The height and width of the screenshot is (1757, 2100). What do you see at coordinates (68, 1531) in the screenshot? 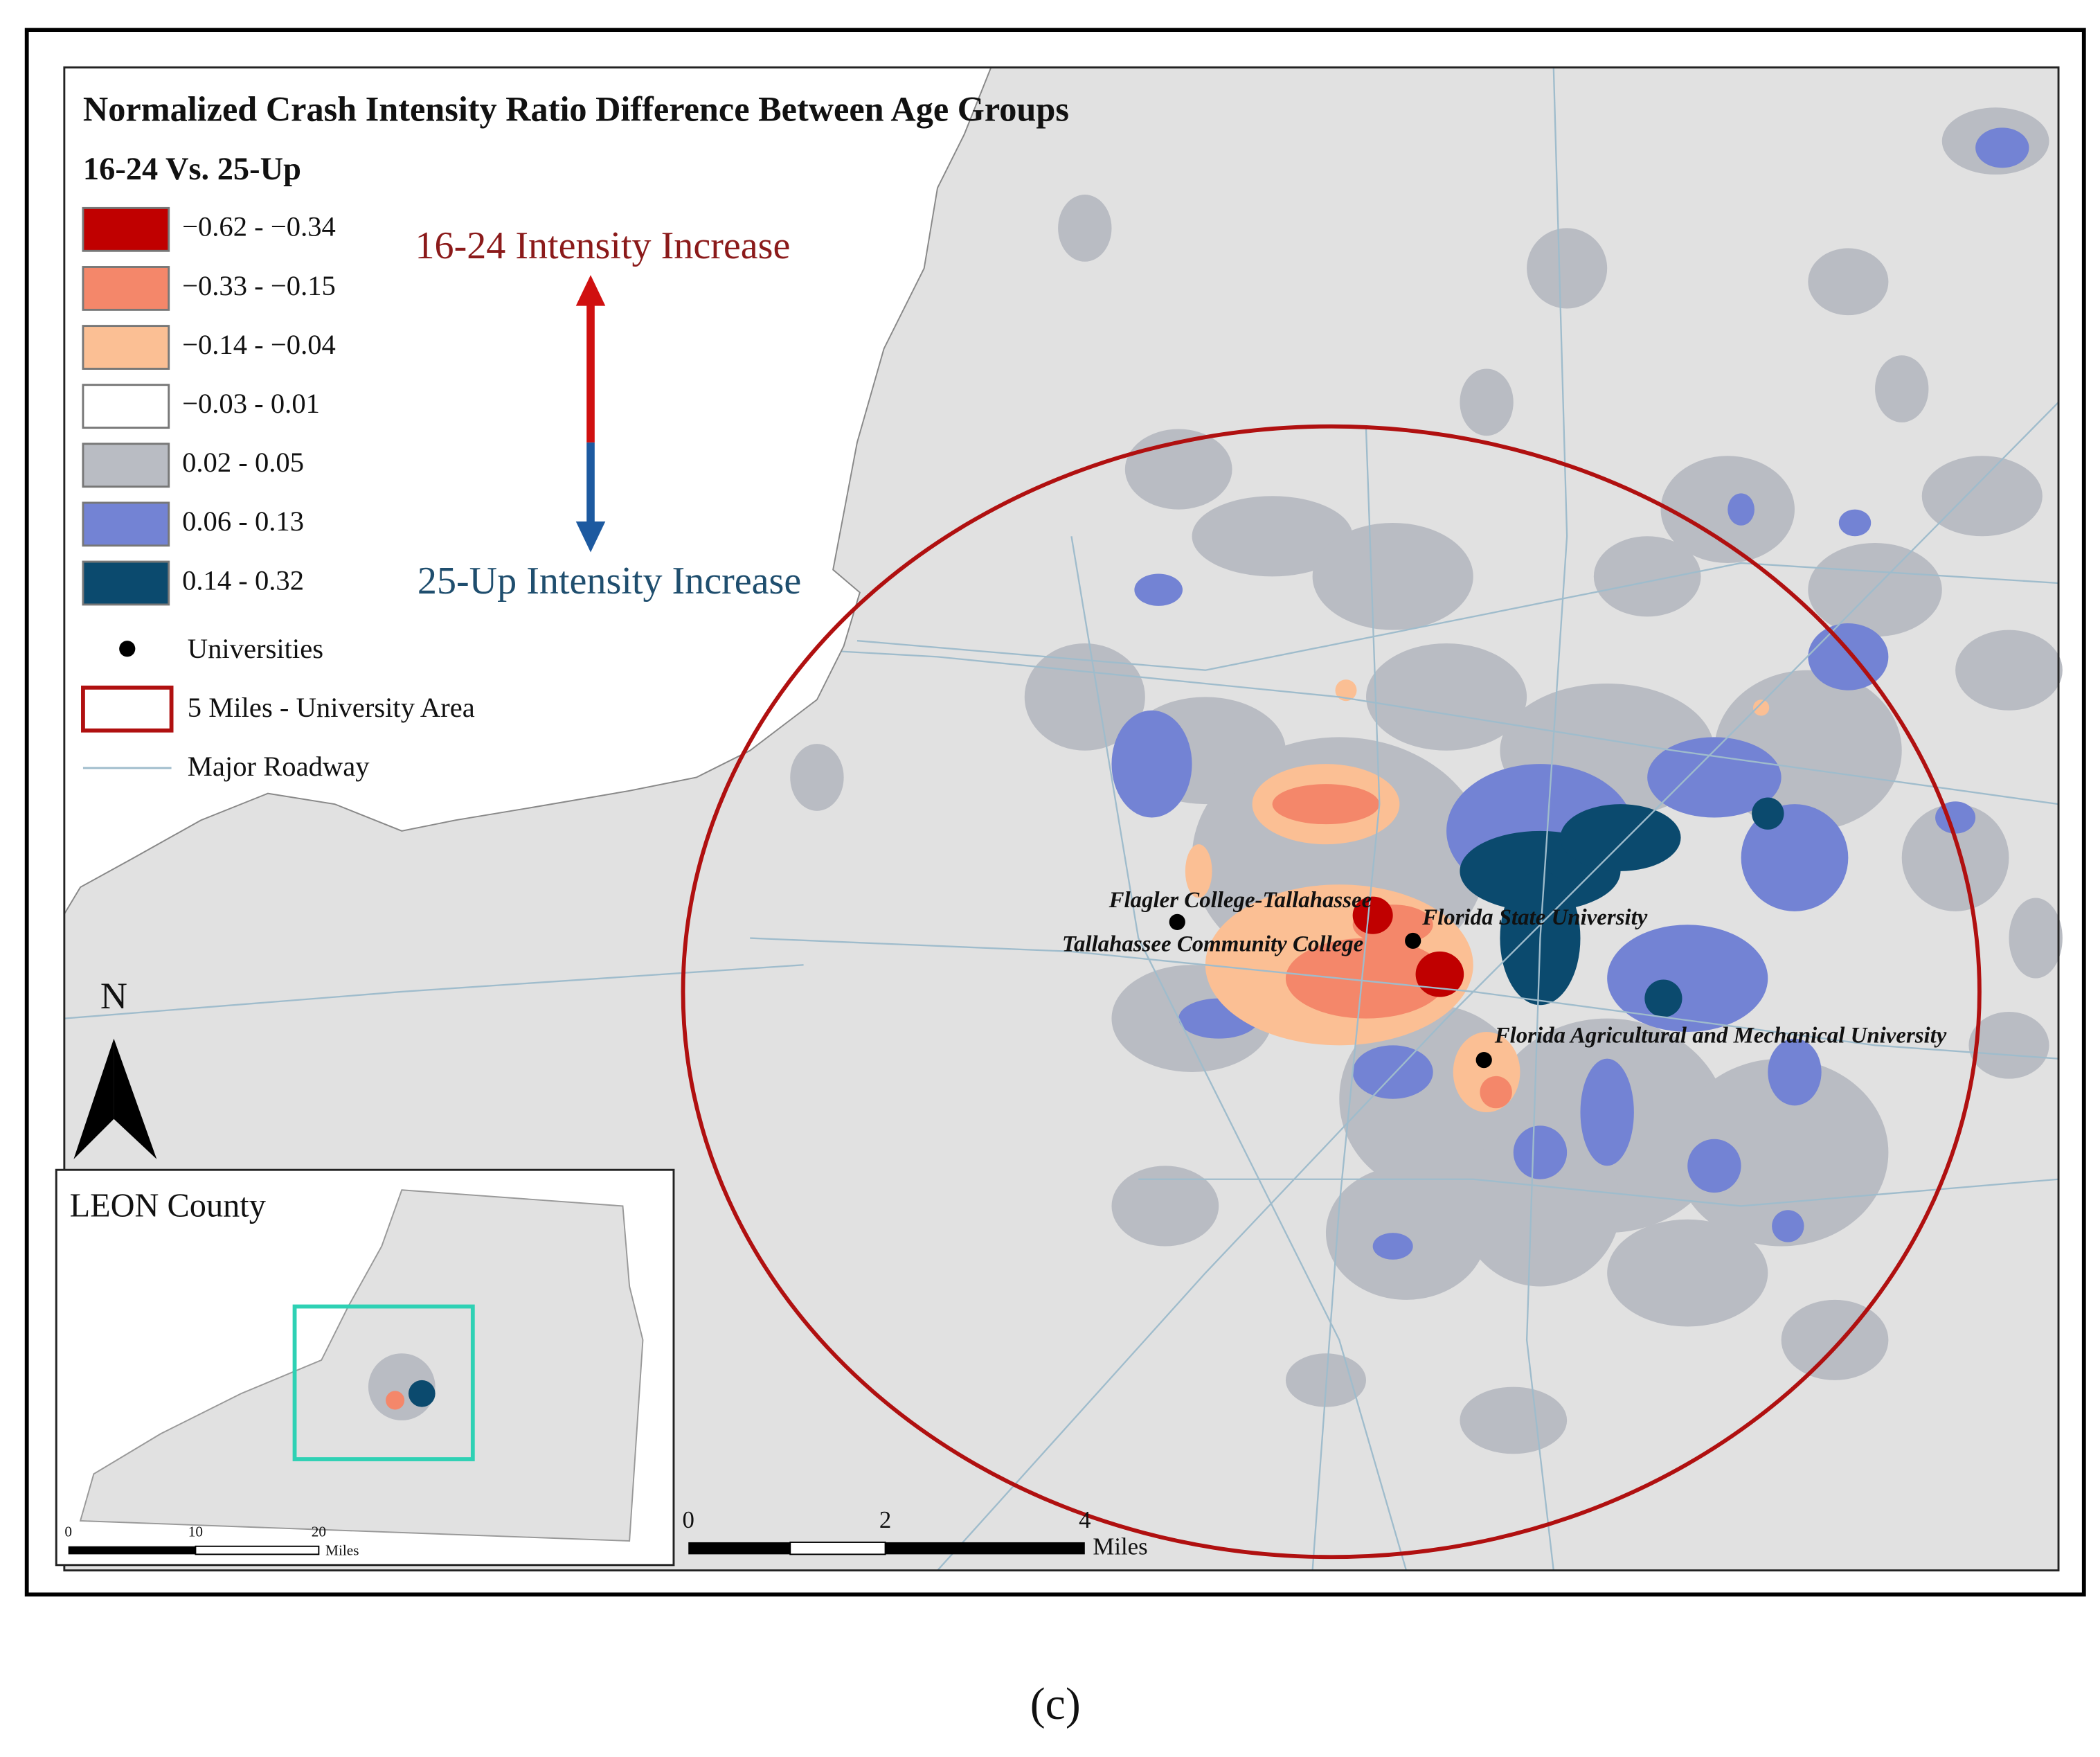
I see `inset-scale-label: 0` at bounding box center [68, 1531].